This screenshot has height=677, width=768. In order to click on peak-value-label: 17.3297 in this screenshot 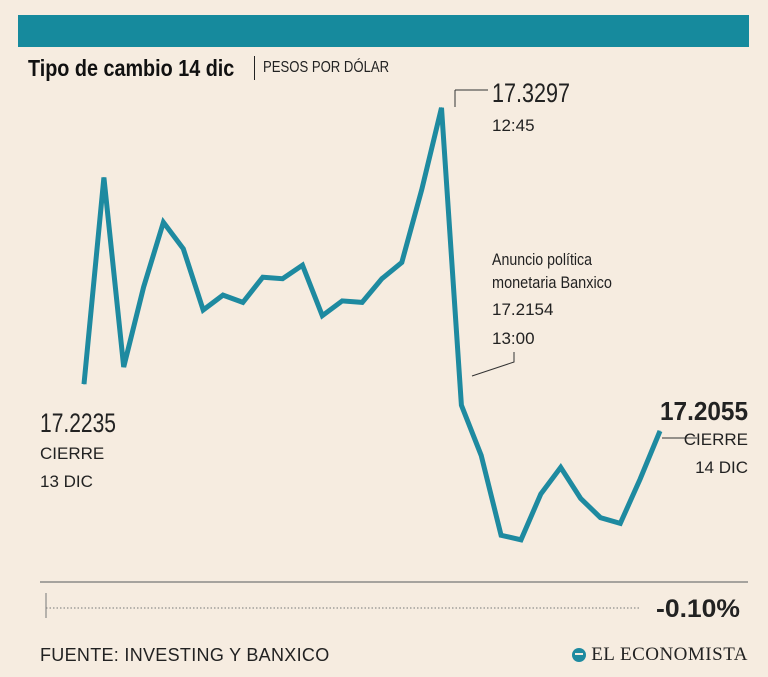, I will do `click(531, 93)`.